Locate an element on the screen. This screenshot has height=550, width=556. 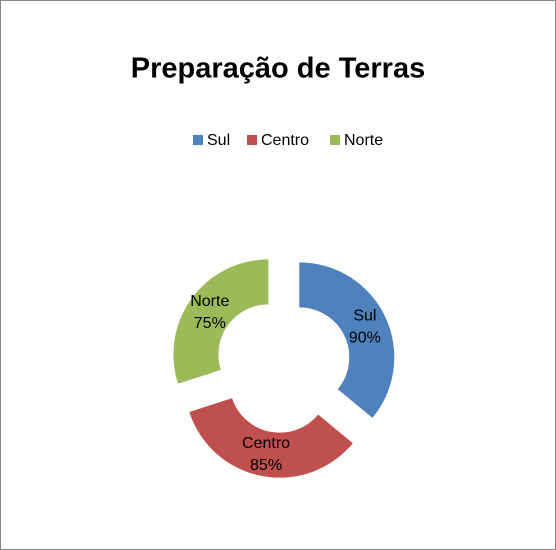
legend-label: Sul is located at coordinates (218, 140).